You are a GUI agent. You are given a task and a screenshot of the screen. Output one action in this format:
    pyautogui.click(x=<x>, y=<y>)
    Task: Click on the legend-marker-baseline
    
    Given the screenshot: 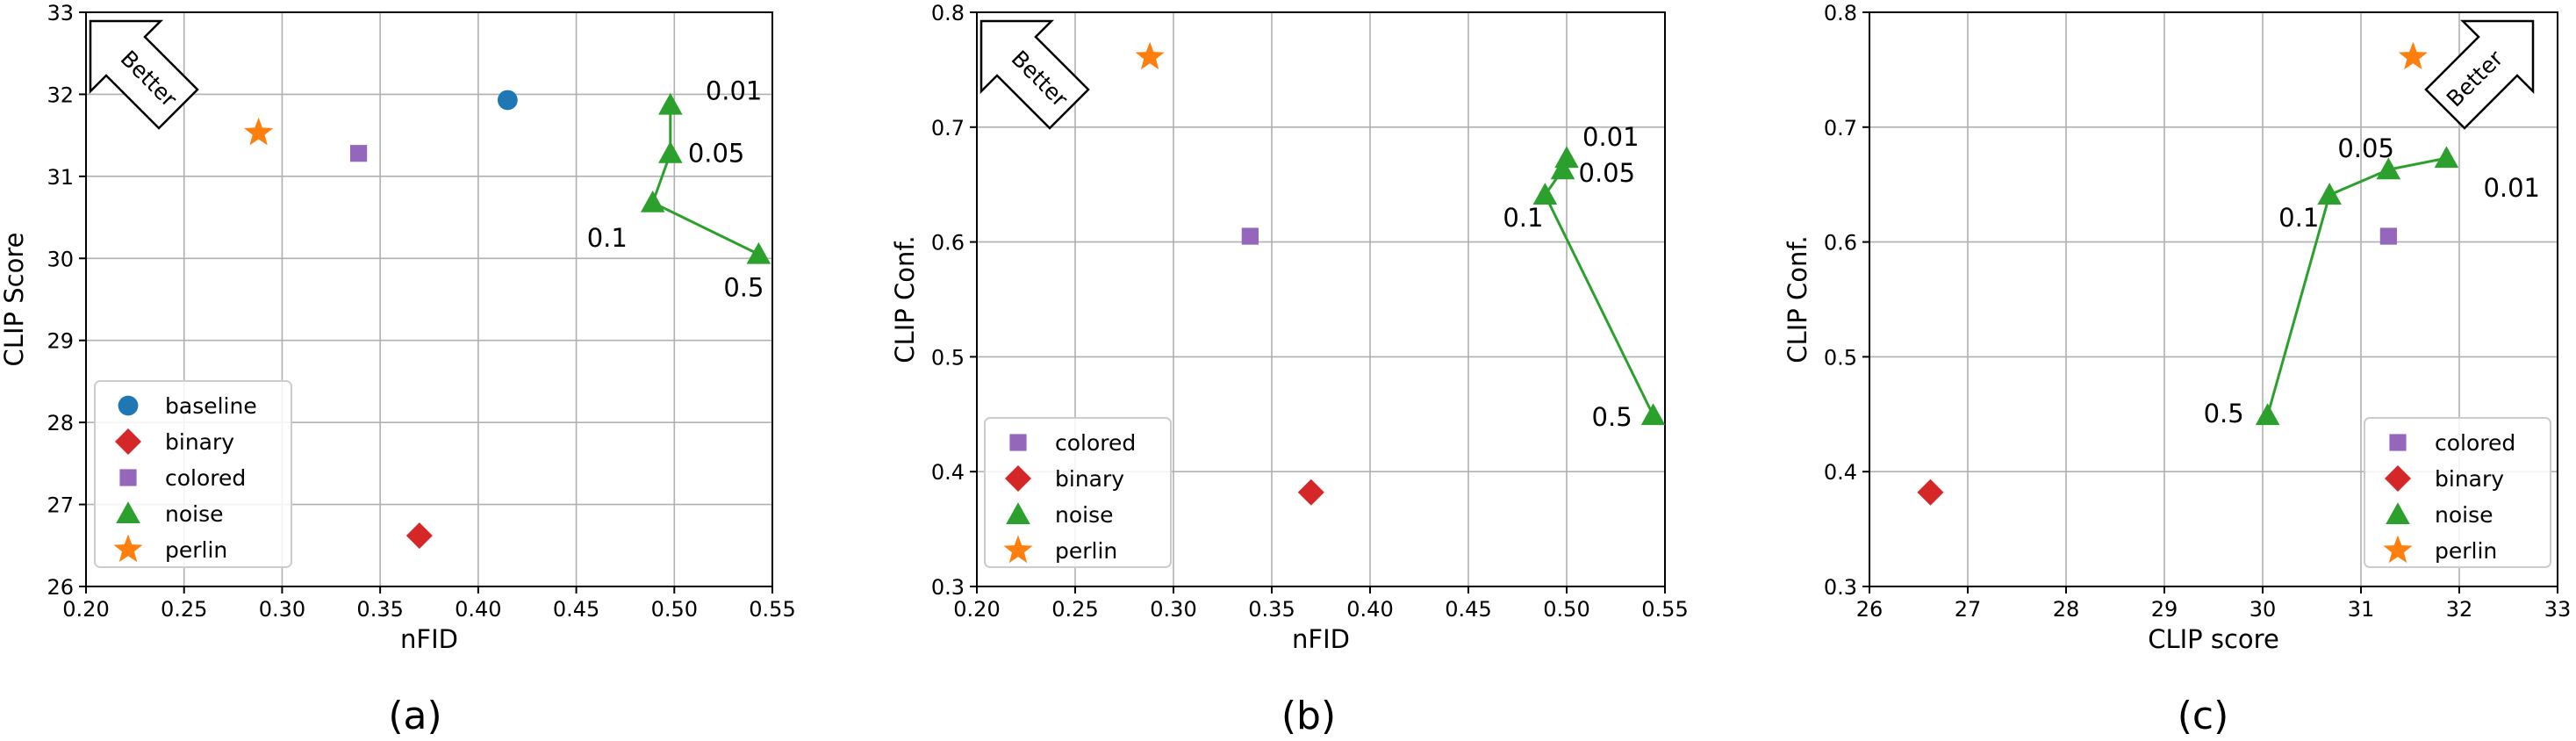 What is the action you would take?
    pyautogui.click(x=128, y=405)
    